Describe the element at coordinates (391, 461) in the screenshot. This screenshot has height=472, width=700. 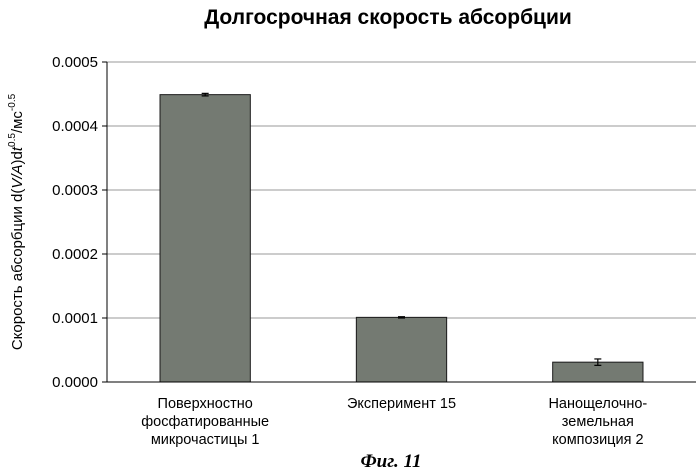
I see `figure-caption: Фиг. 11` at that location.